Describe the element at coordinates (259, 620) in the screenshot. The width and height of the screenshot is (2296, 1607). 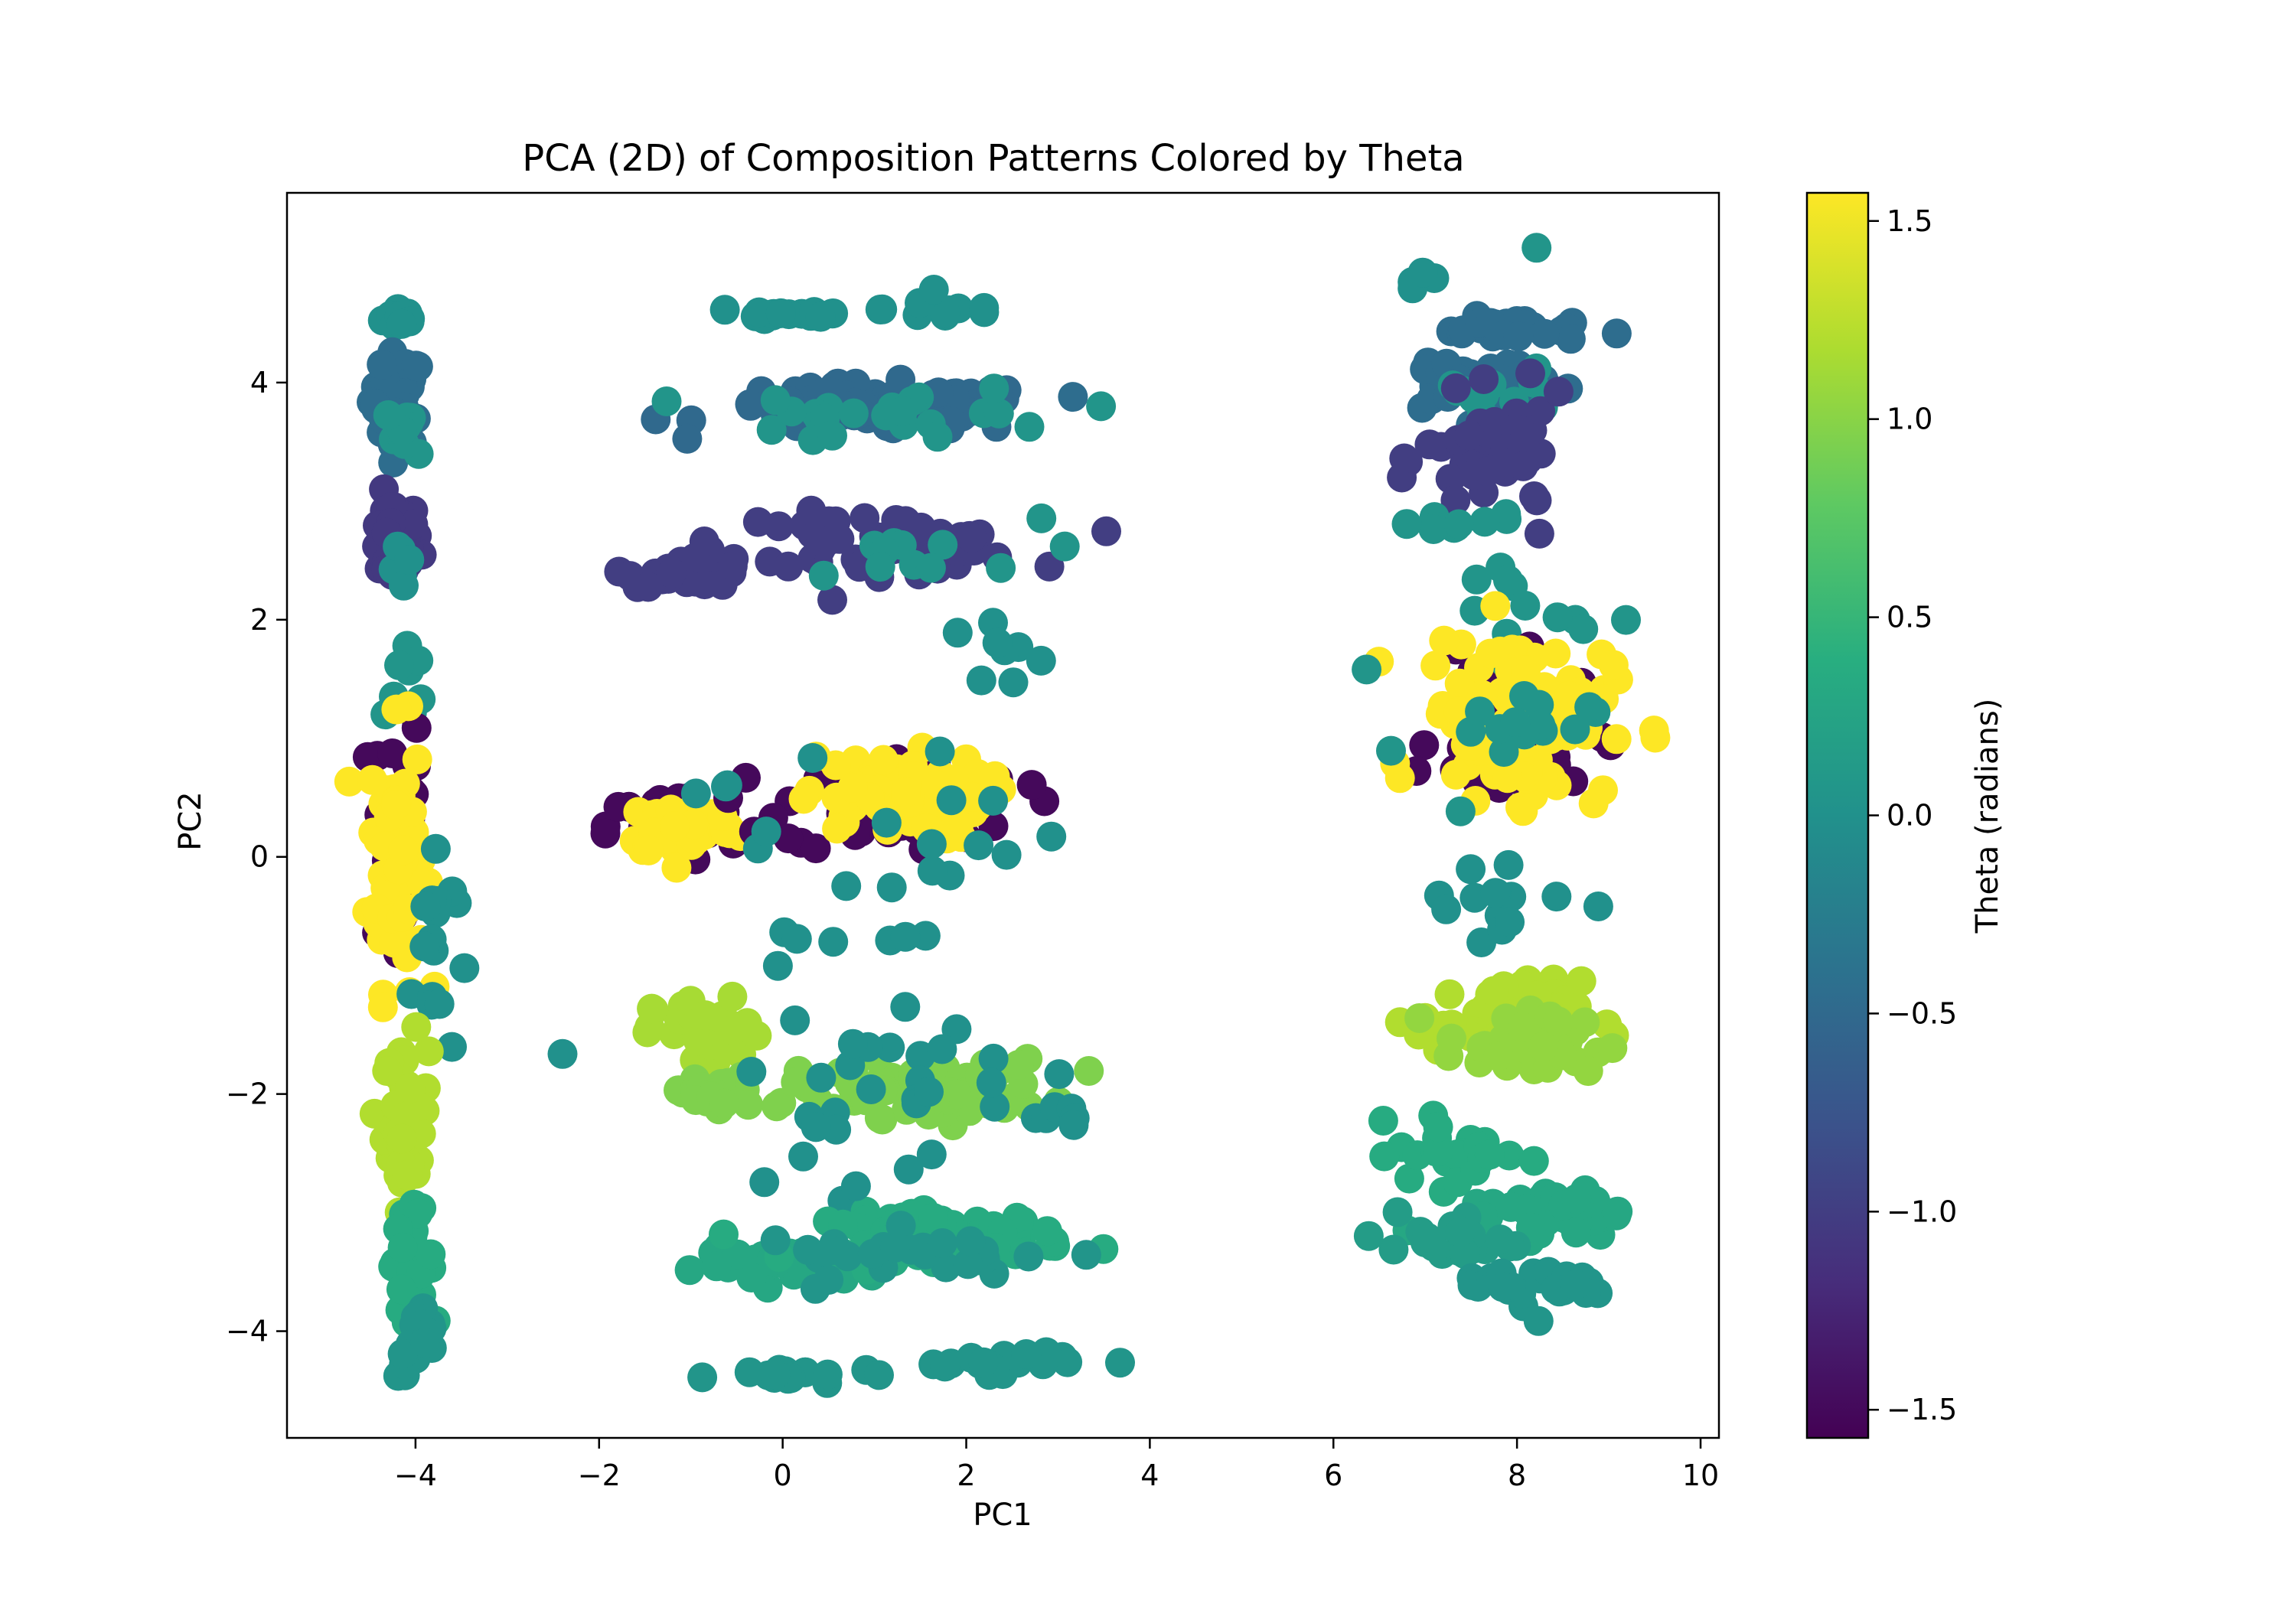
I see `y-tick-label: 2` at that location.